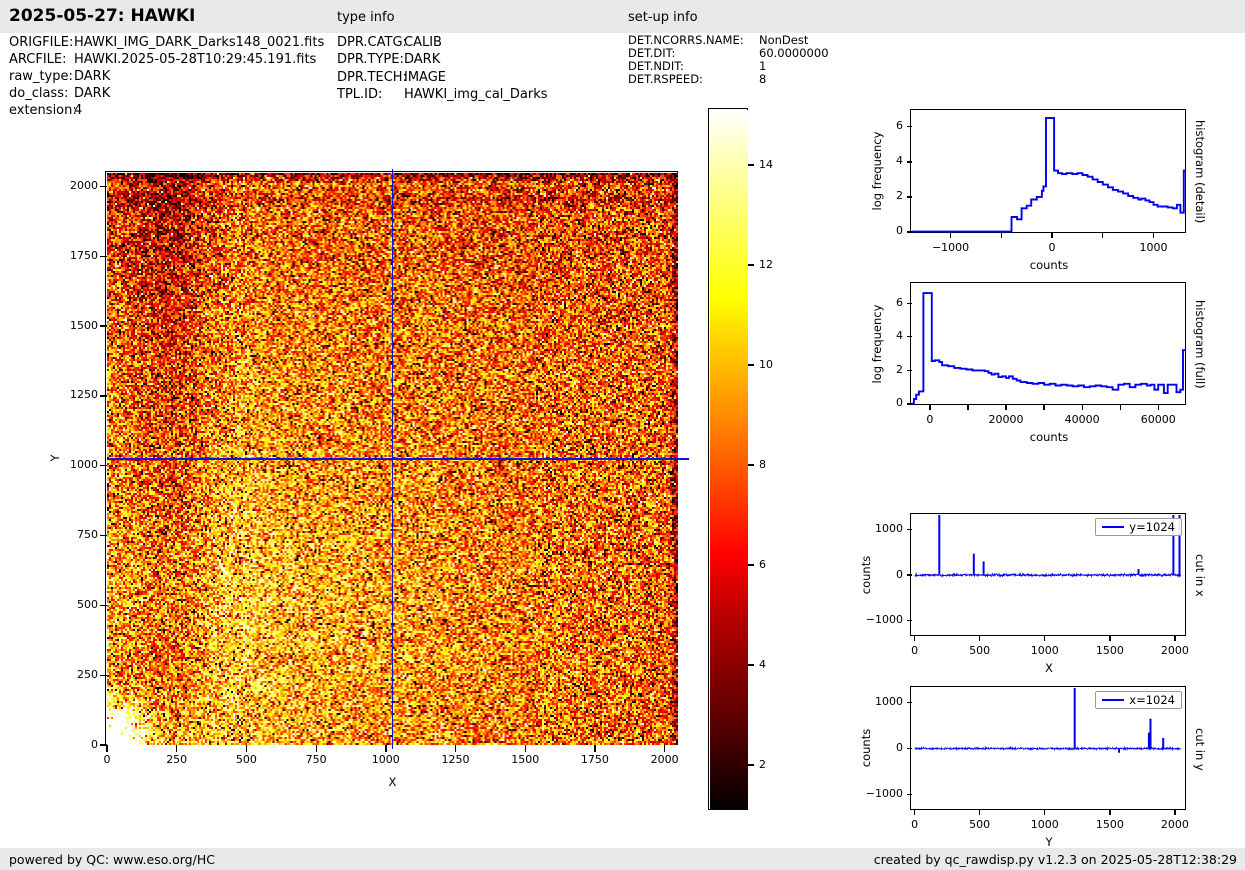 The width and height of the screenshot is (1245, 870). I want to click on y-tick-label: 750, so click(87, 535).